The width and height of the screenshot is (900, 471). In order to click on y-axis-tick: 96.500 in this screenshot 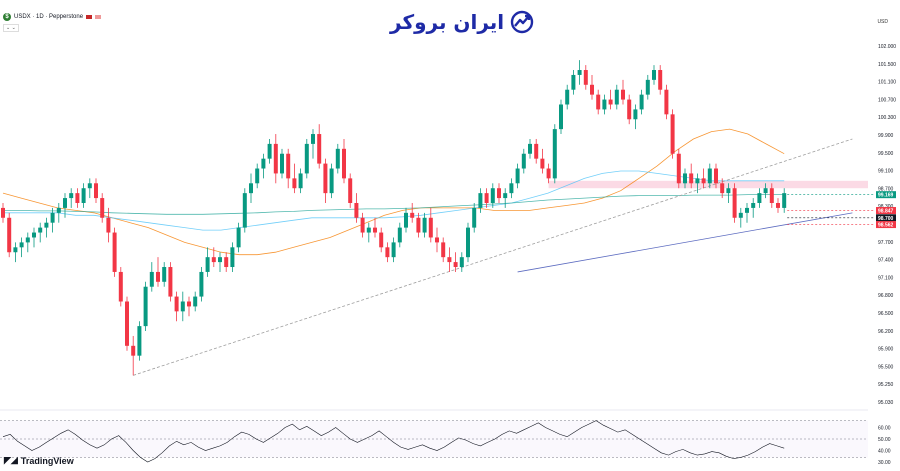, I will do `click(886, 314)`.